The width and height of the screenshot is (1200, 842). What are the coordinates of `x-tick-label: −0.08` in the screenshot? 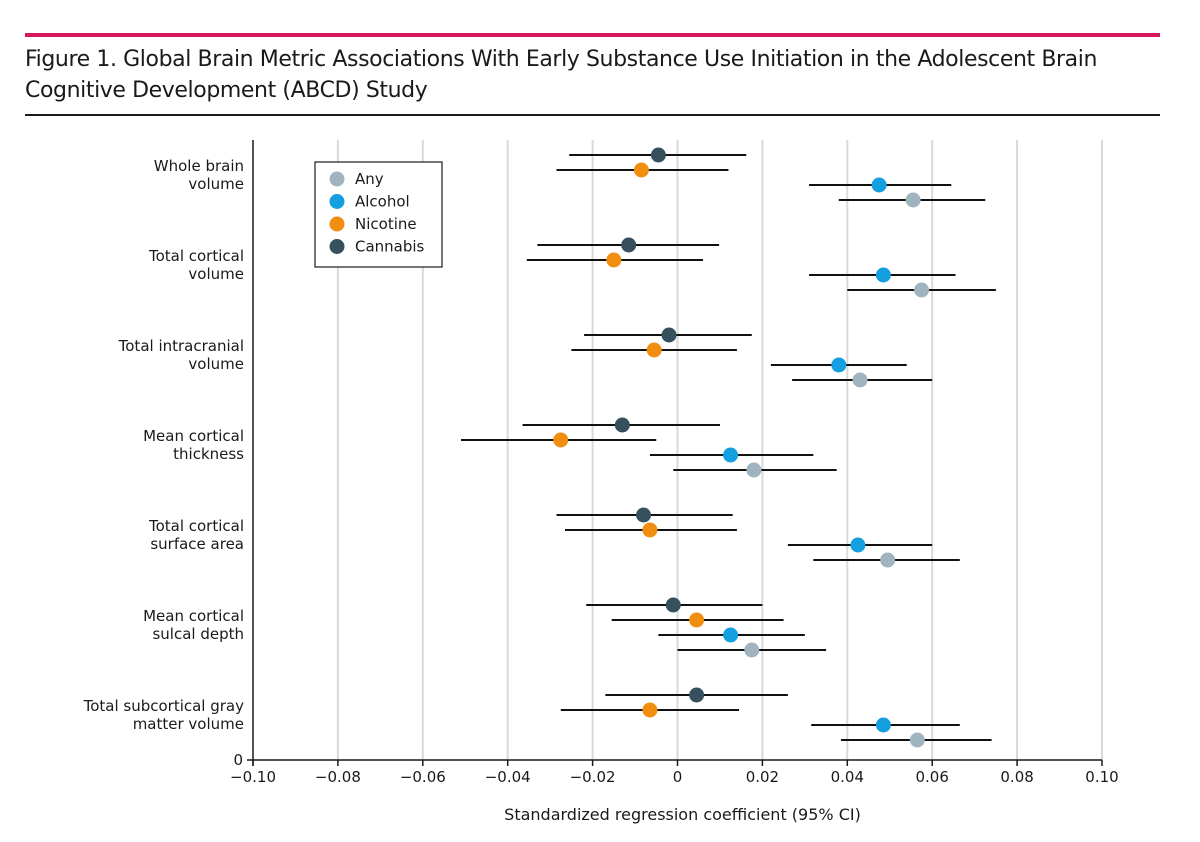 It's located at (338, 777).